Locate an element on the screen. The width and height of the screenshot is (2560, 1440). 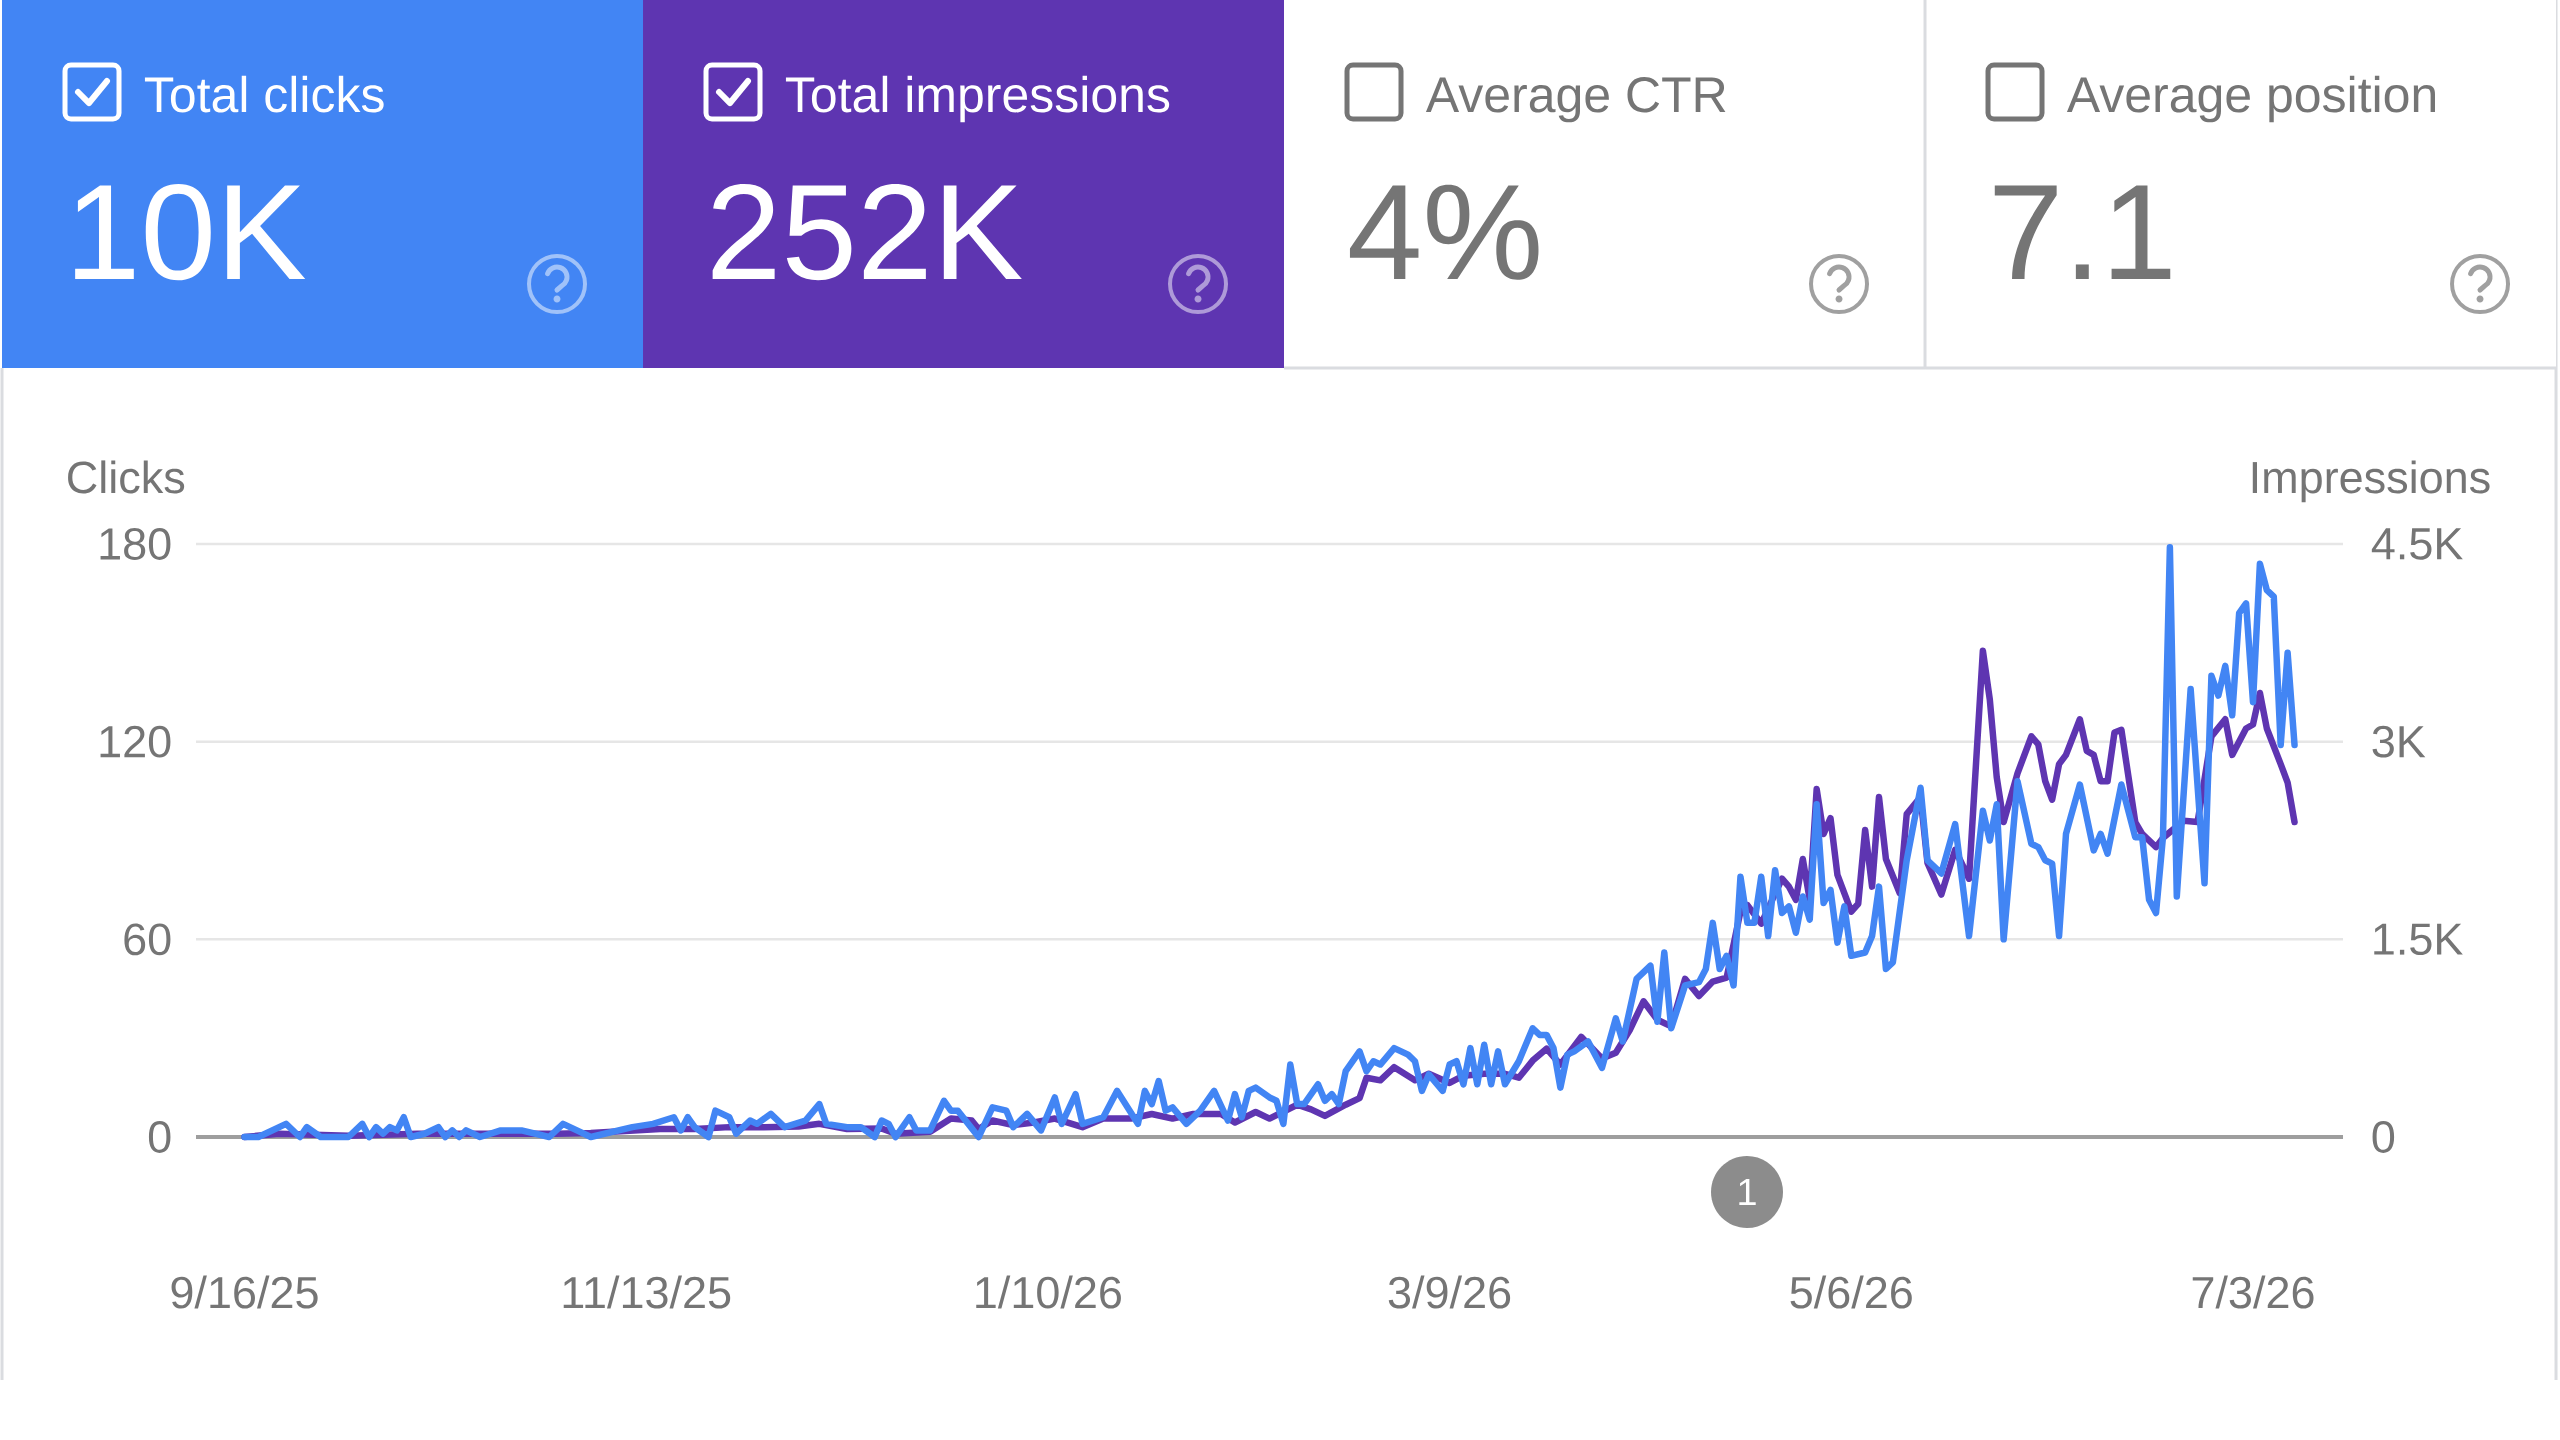
category-label: Total impressions is located at coordinates (977, 99).